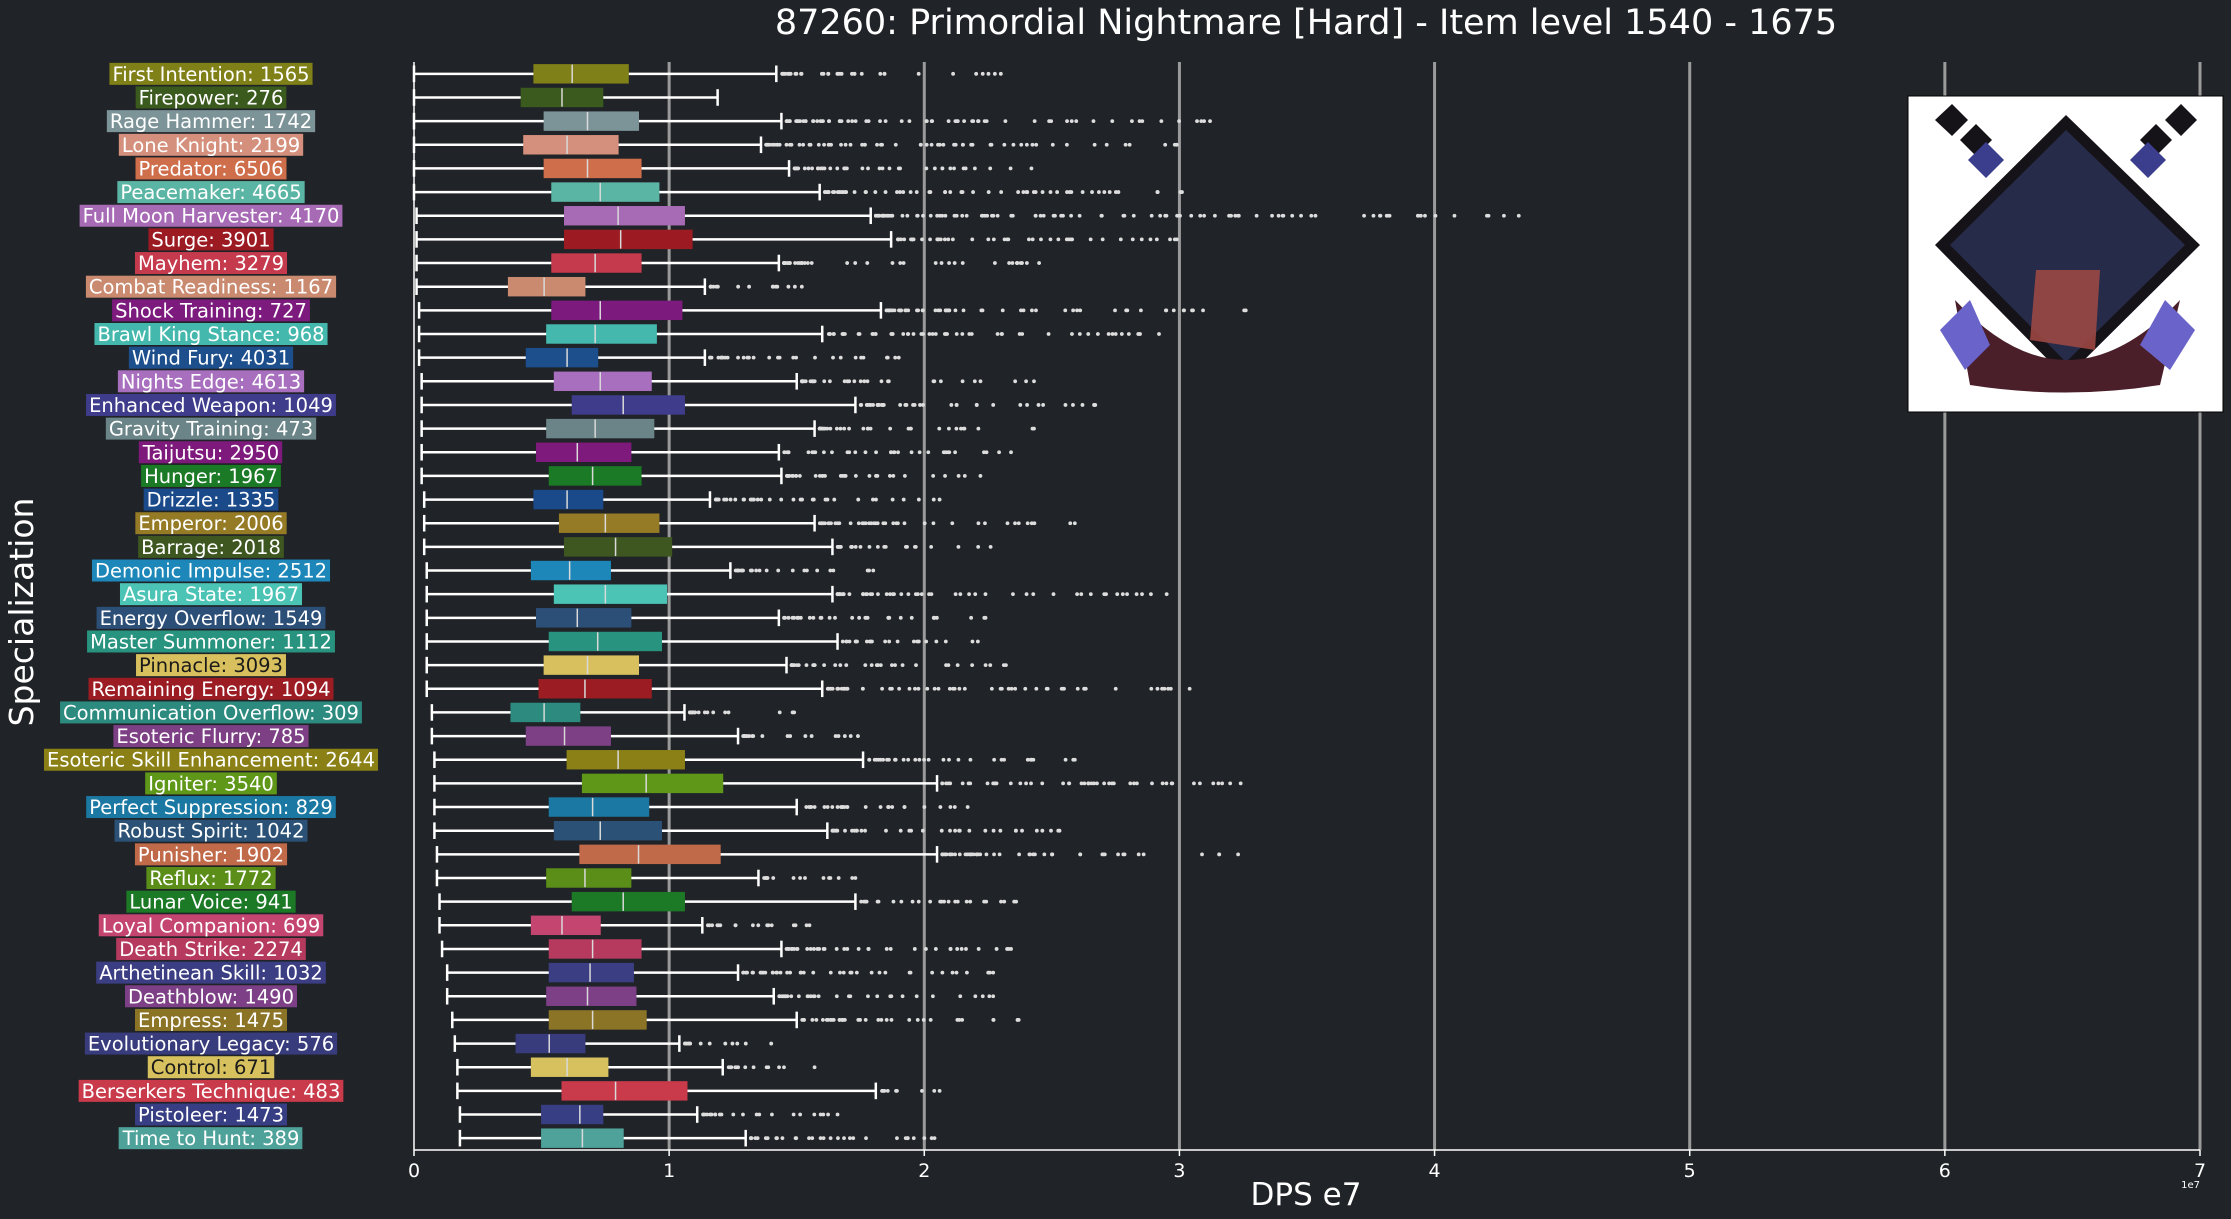  Describe the element at coordinates (211, 854) in the screenshot. I see `category-label: Punisher: 1902` at that location.